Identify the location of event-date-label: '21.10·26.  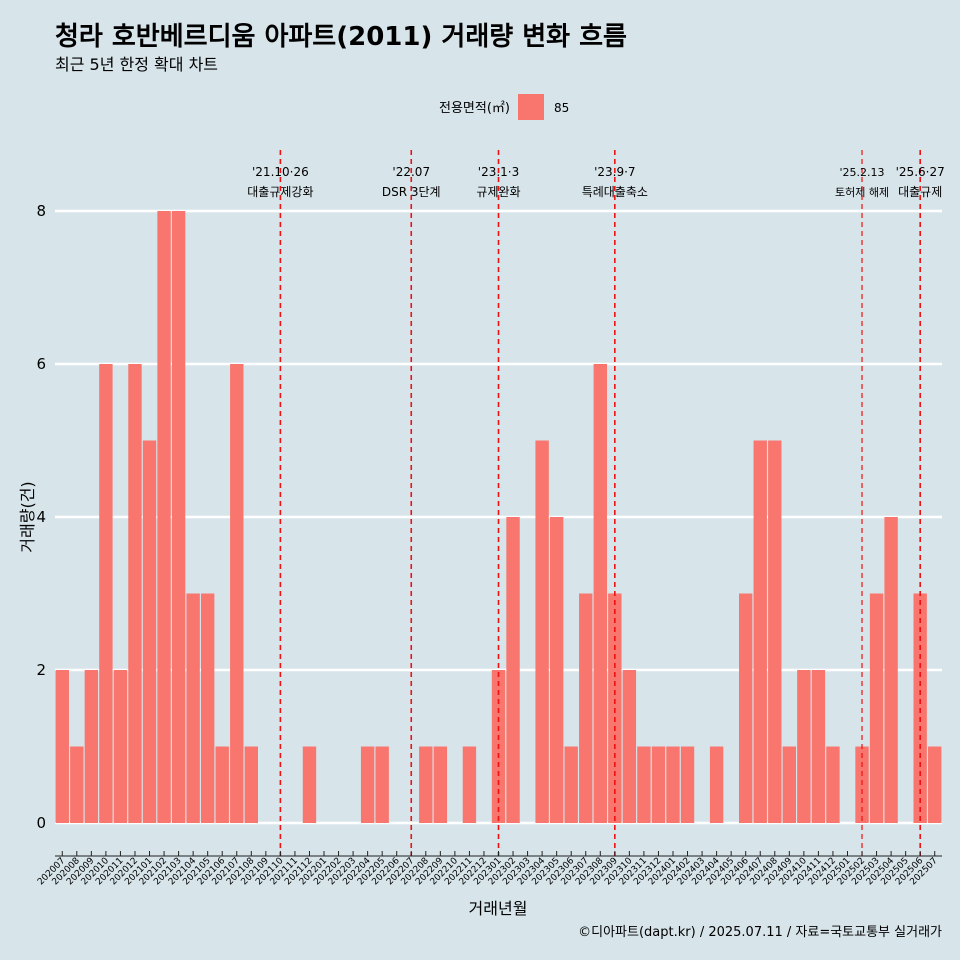
(280, 172).